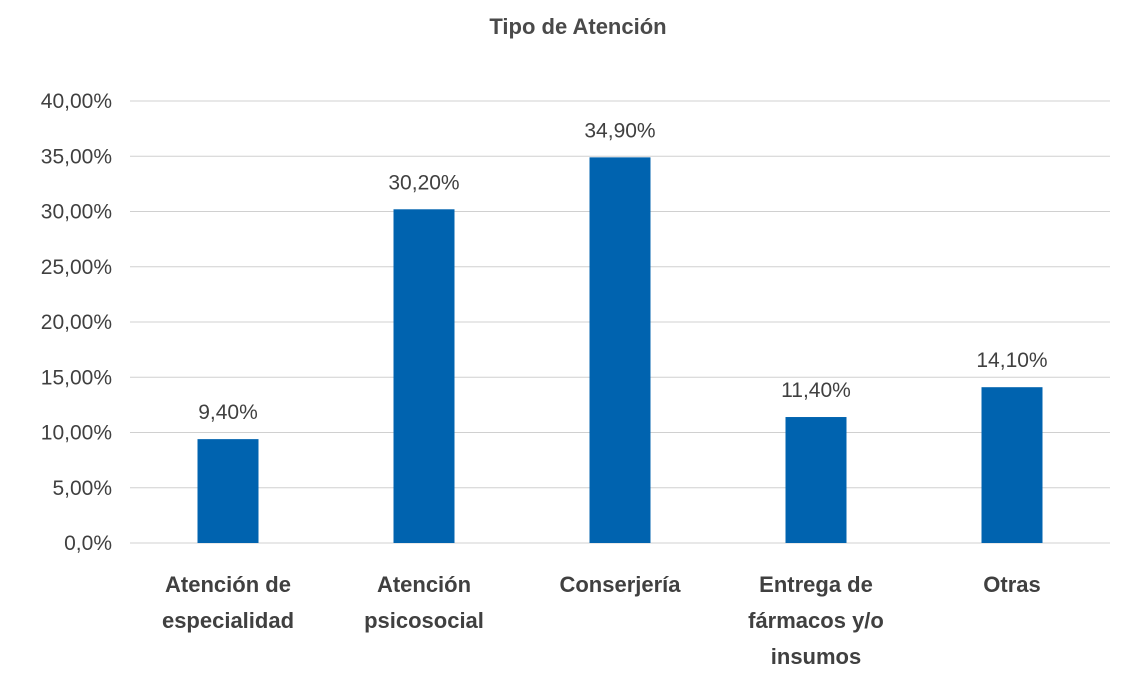  Describe the element at coordinates (228, 584) in the screenshot. I see `x-tick-label-line: Atención de` at that location.